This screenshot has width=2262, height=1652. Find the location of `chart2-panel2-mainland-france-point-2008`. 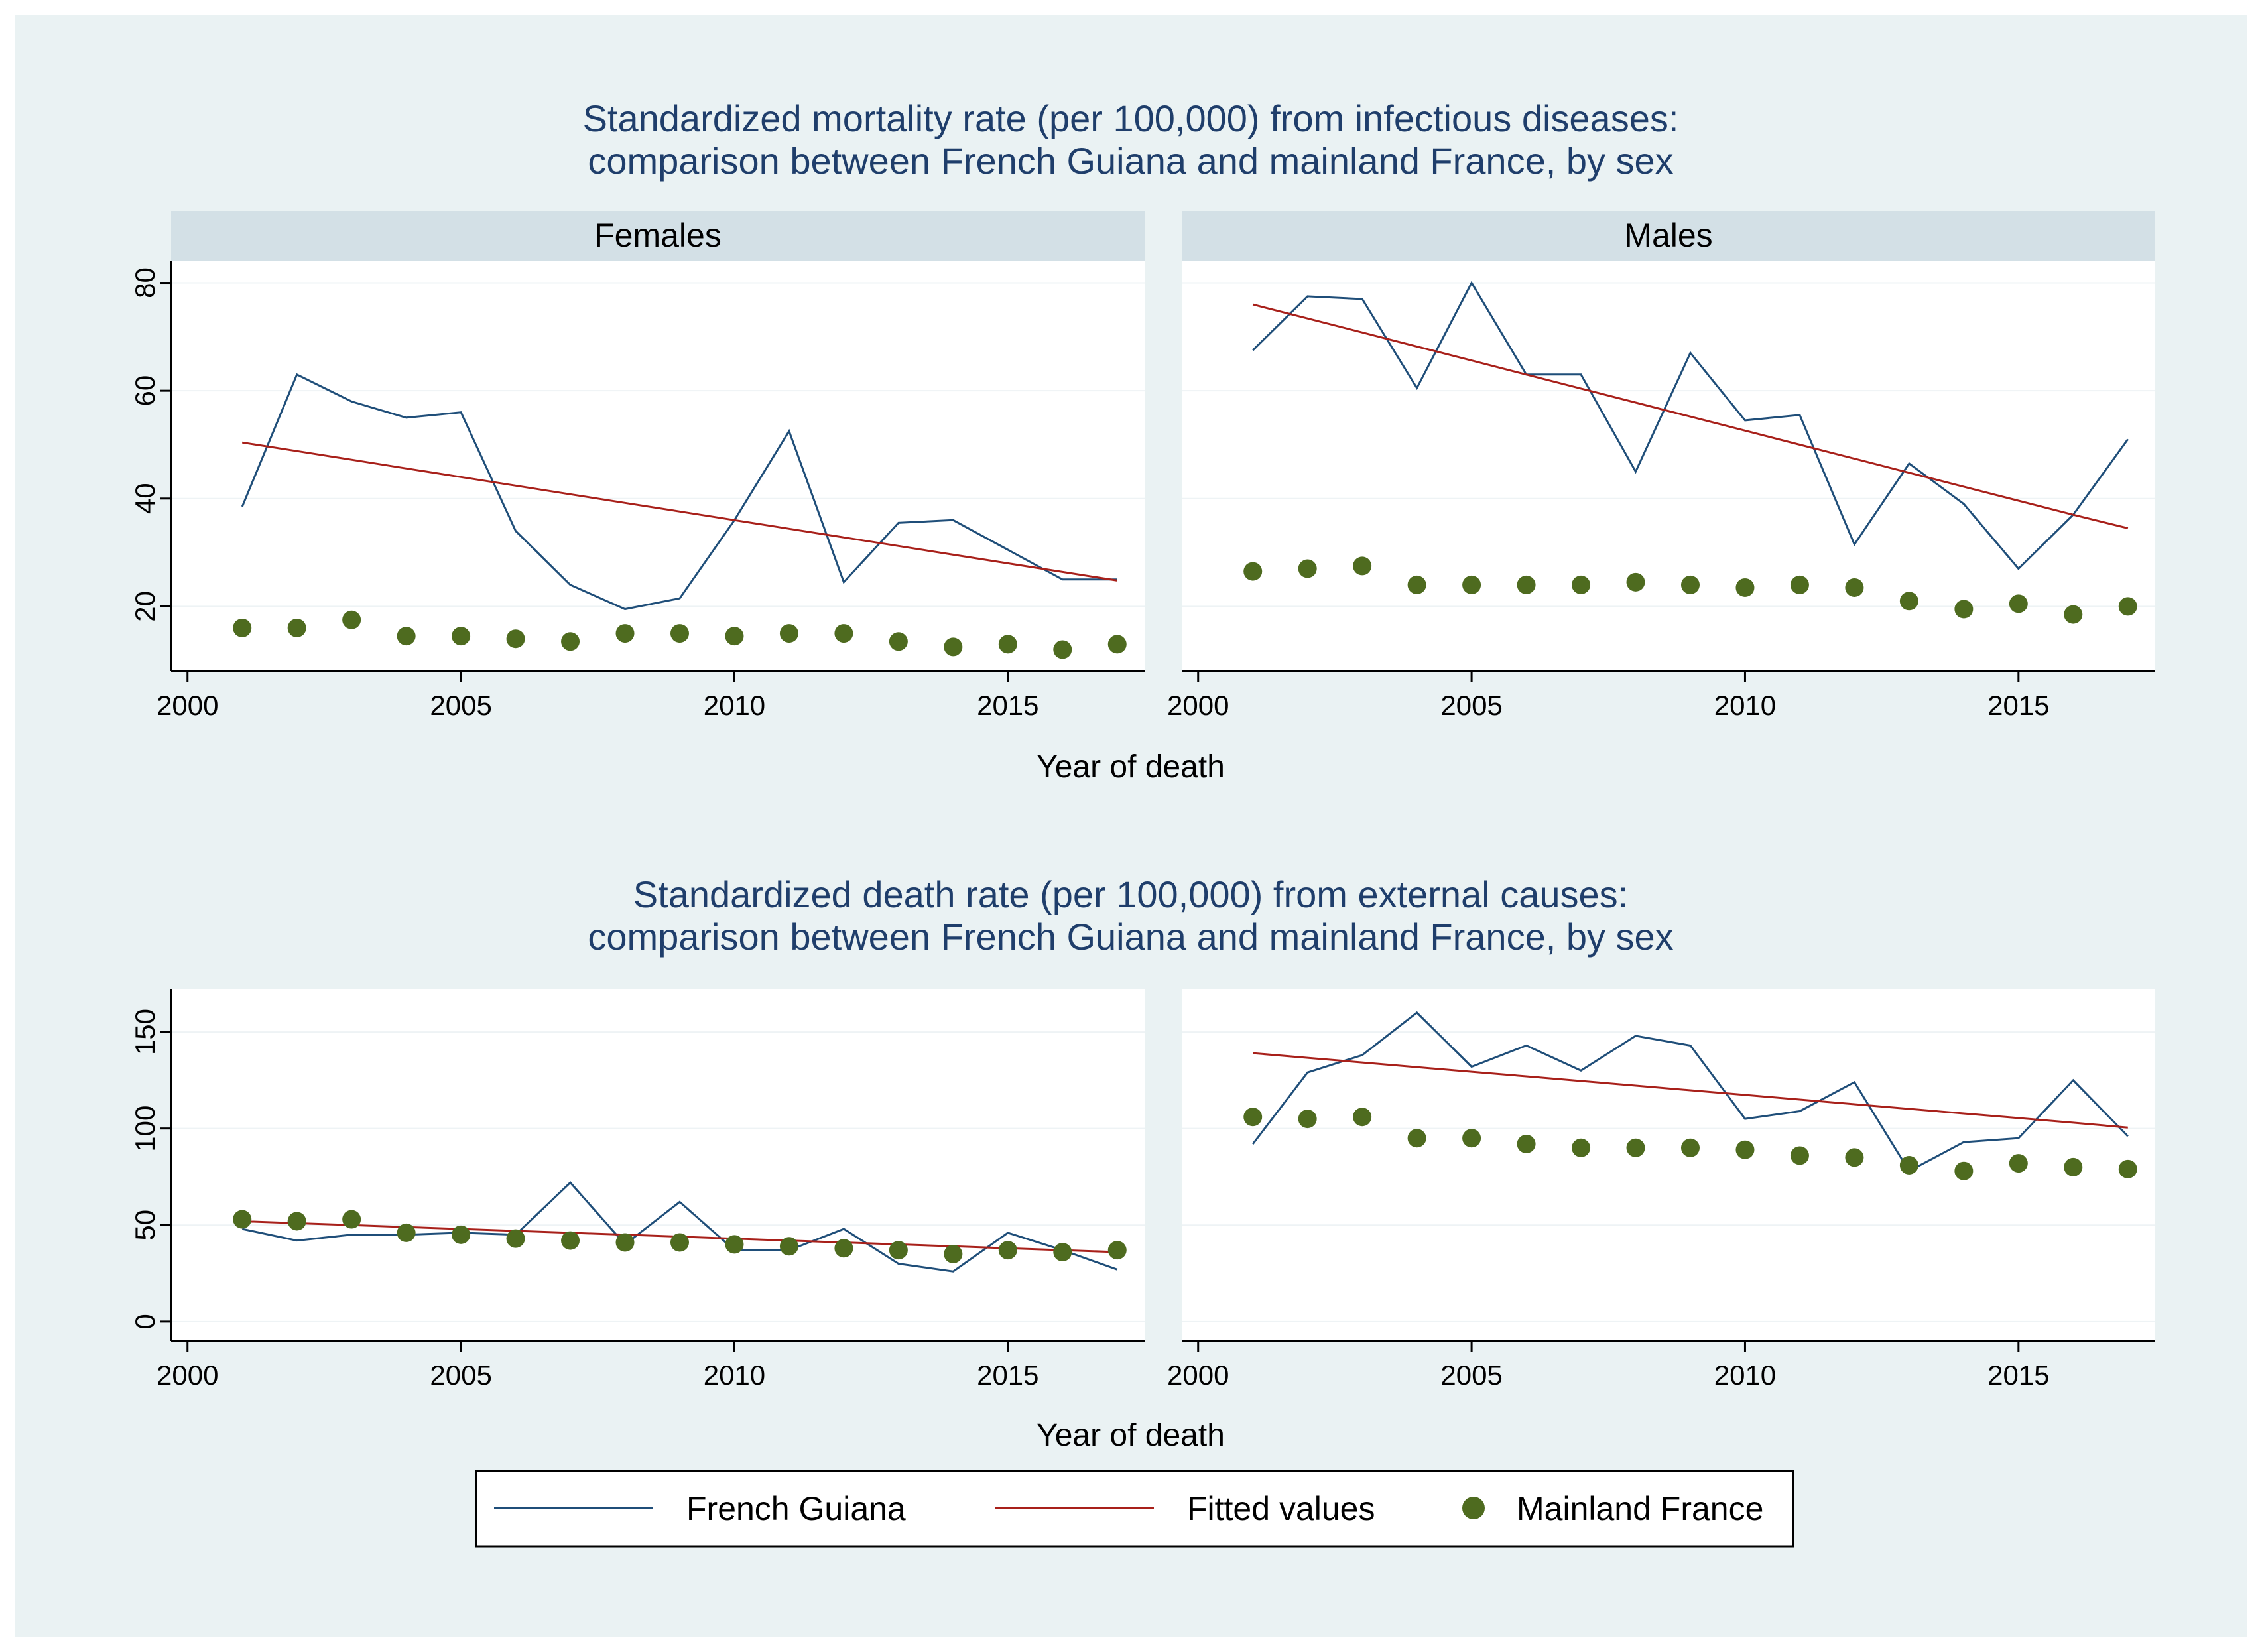

chart2-panel2-mainland-france-point-2008 is located at coordinates (1636, 1147).